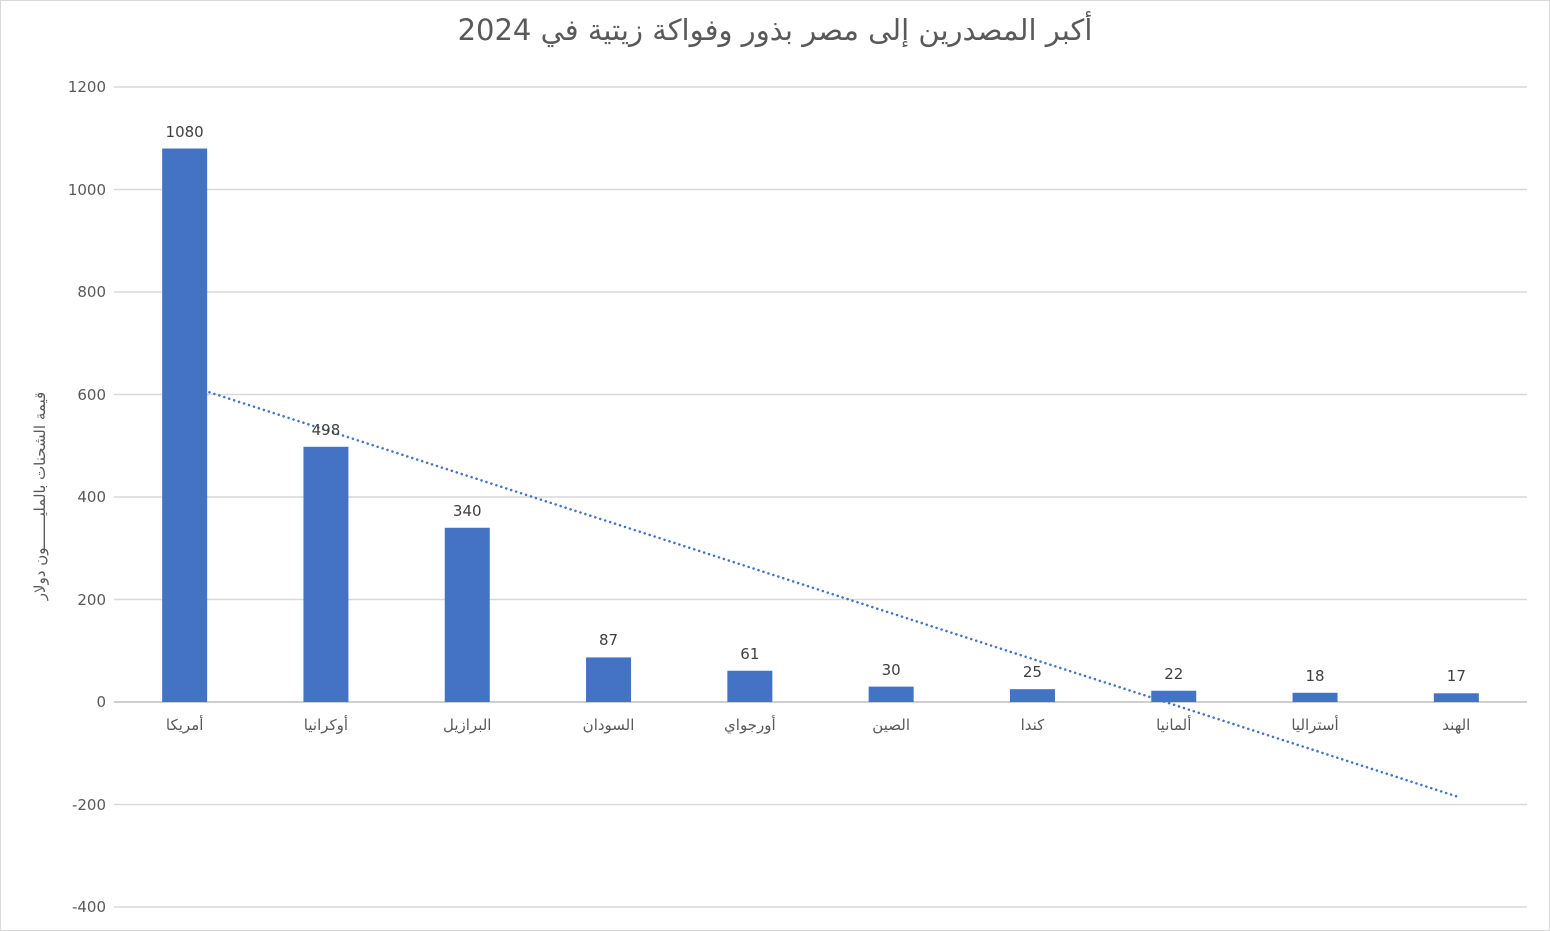  What do you see at coordinates (91, 292) in the screenshot?
I see `y-tick-label: 800` at bounding box center [91, 292].